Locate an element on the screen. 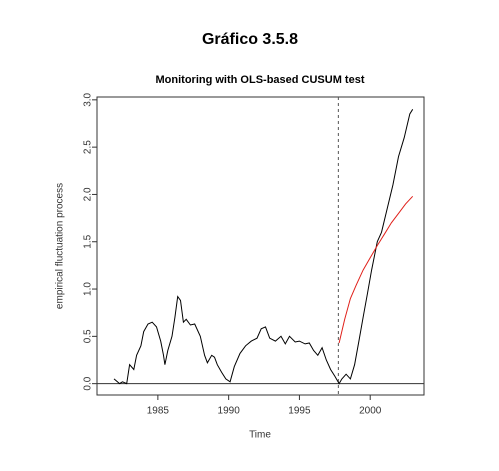  y-tick-label: 1.5 is located at coordinates (88, 241).